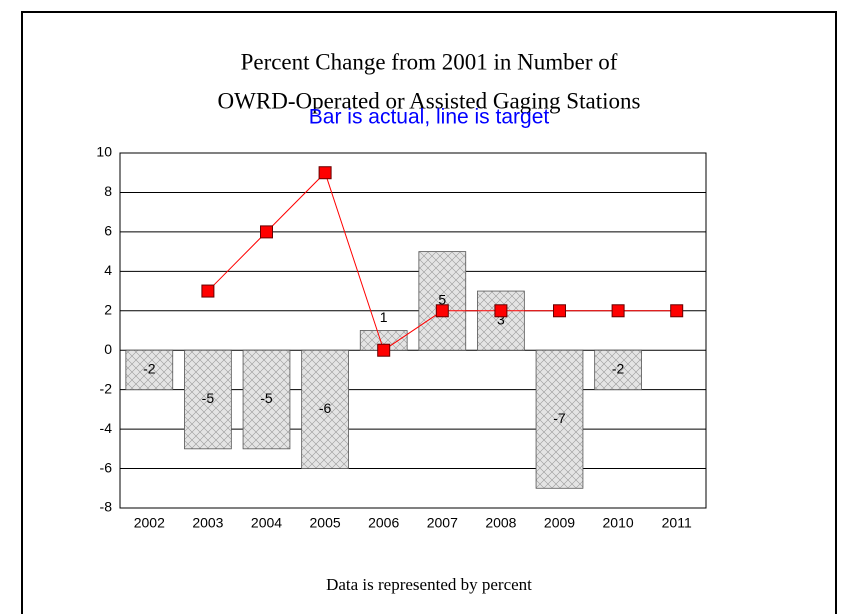 This screenshot has height=614, width=858. I want to click on chart-title: Percent Change from 2001 in Number of, so click(429, 61).